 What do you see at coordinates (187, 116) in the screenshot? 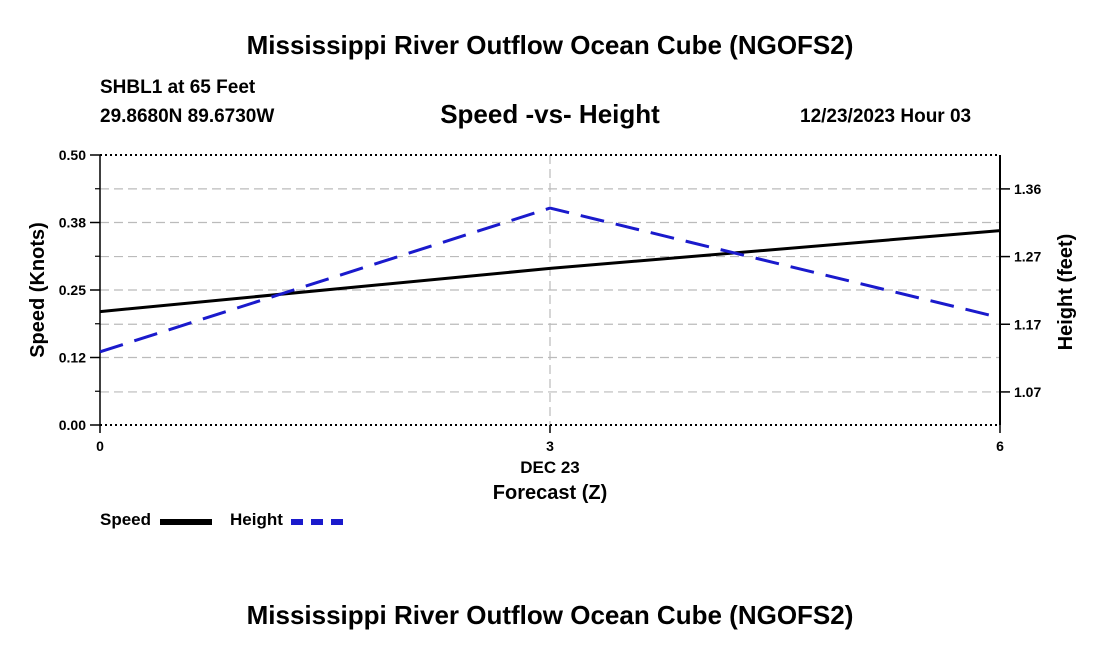
I see `coordinates-label: 29.8680N 89.6730W` at bounding box center [187, 116].